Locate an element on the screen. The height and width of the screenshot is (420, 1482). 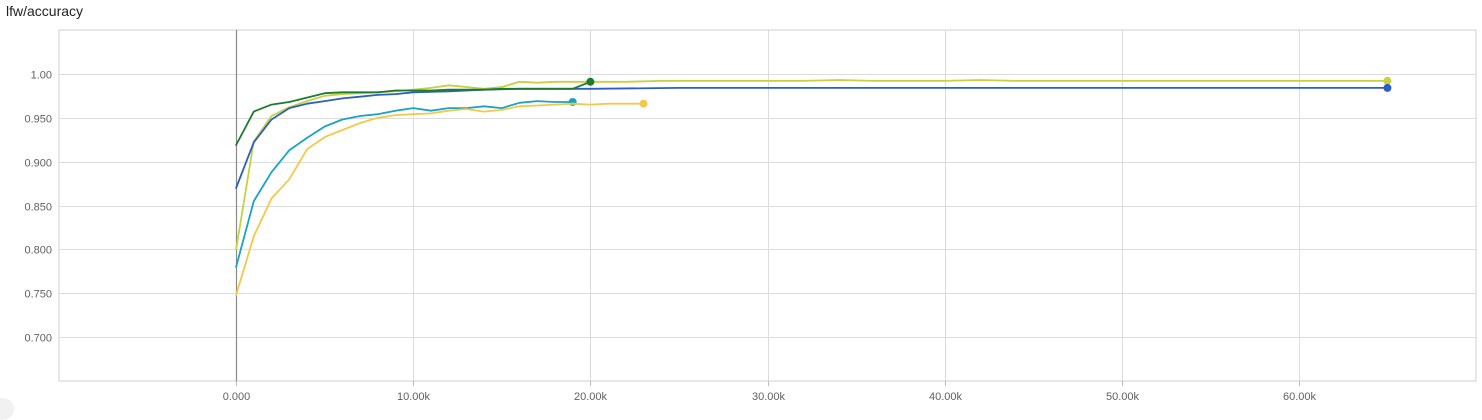
chart-title: lfw/accuracy is located at coordinates (45, 11).